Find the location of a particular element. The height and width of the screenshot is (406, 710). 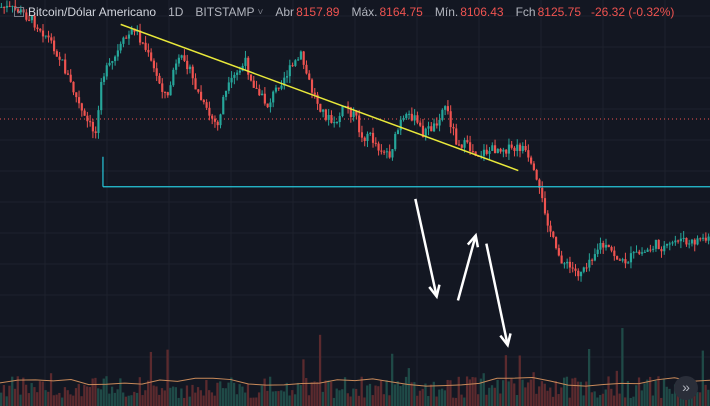

arrow-head is located at coordinates (434, 292).